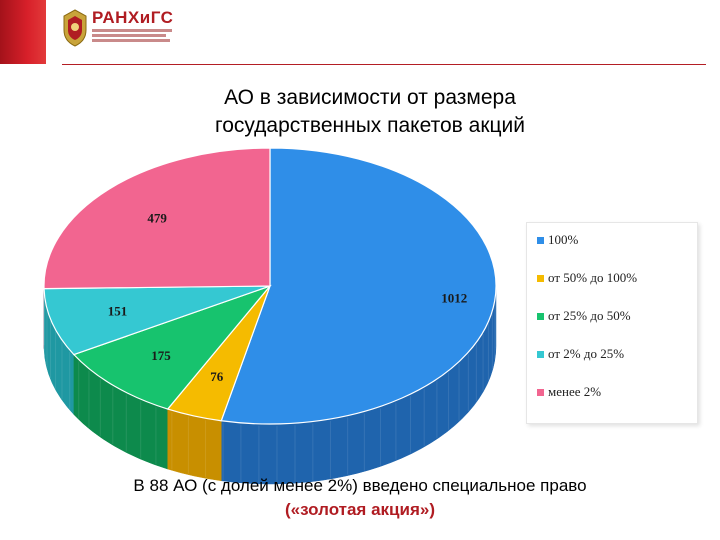 The image size is (720, 540). I want to click on pie-value-label-4: 479, so click(157, 217).